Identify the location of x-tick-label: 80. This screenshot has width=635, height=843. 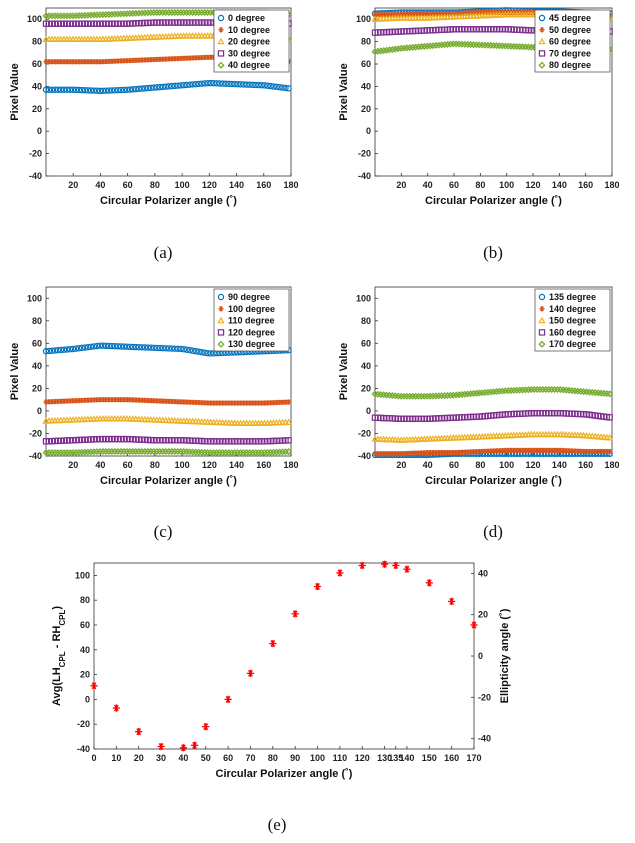
(273, 758).